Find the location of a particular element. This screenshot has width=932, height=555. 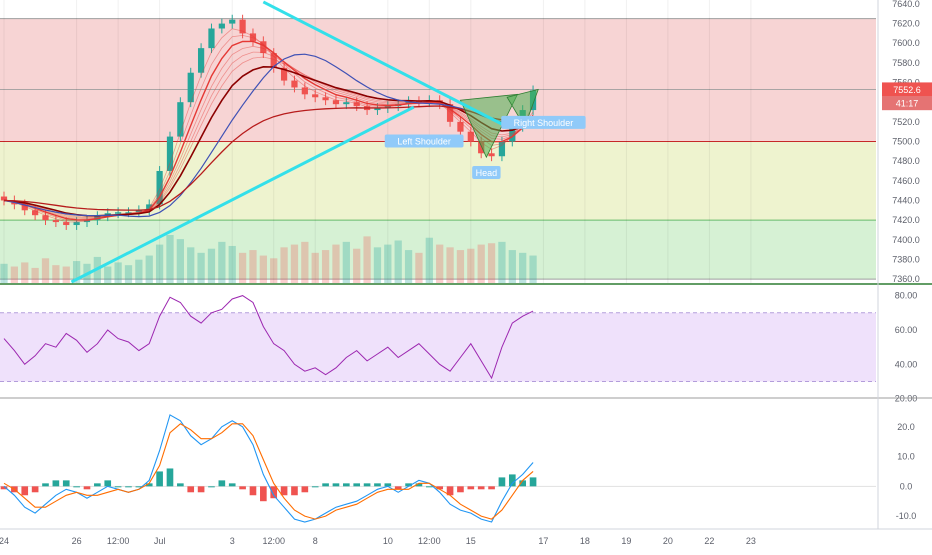

x-tick-label: 12:00 is located at coordinates (429, 541).